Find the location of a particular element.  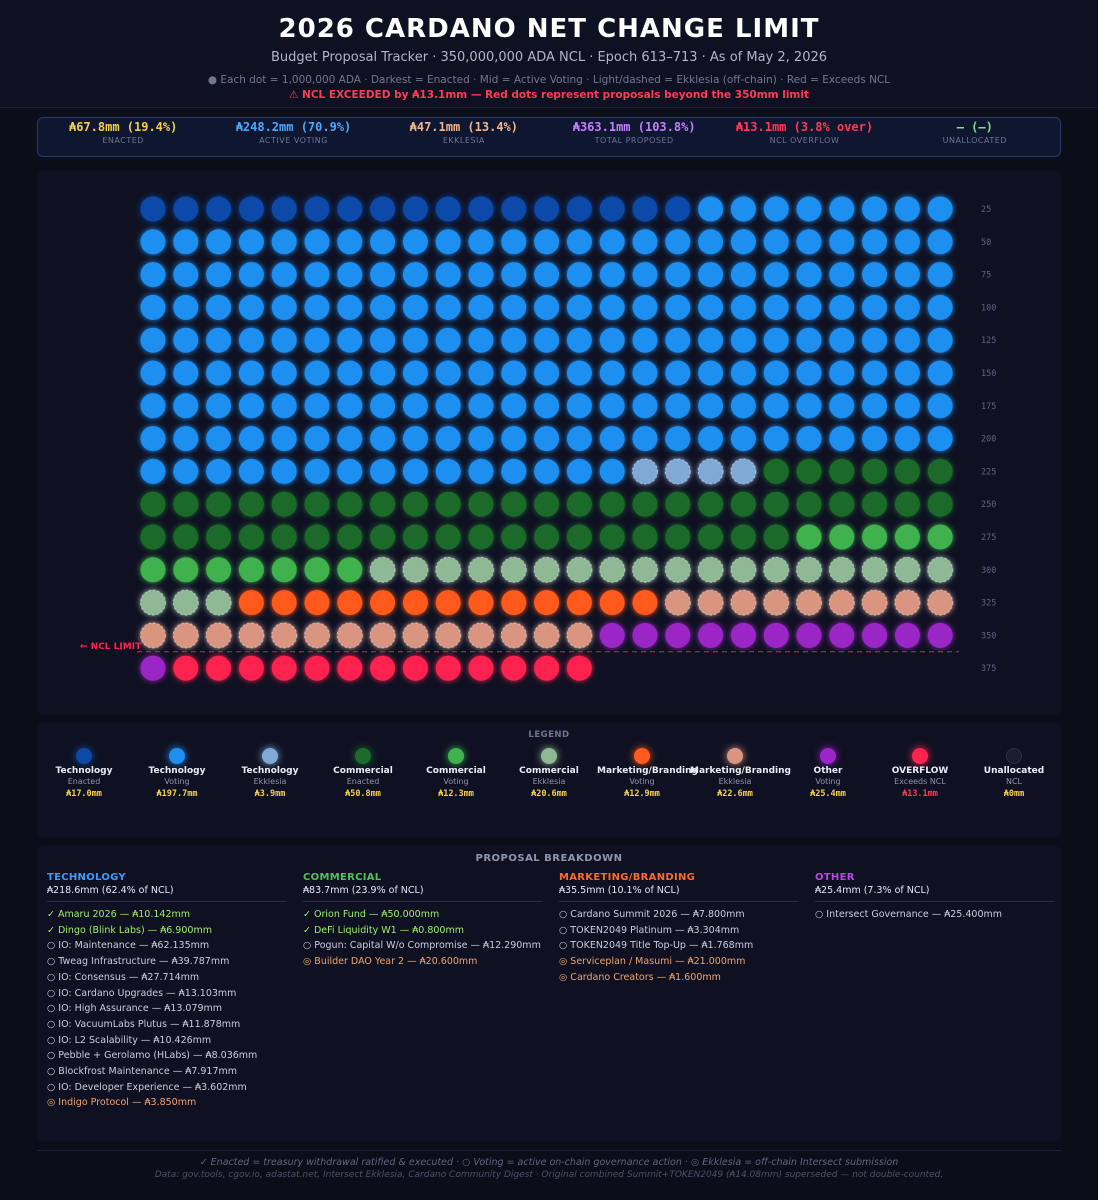

row-label: 250 is located at coordinates (988, 505).